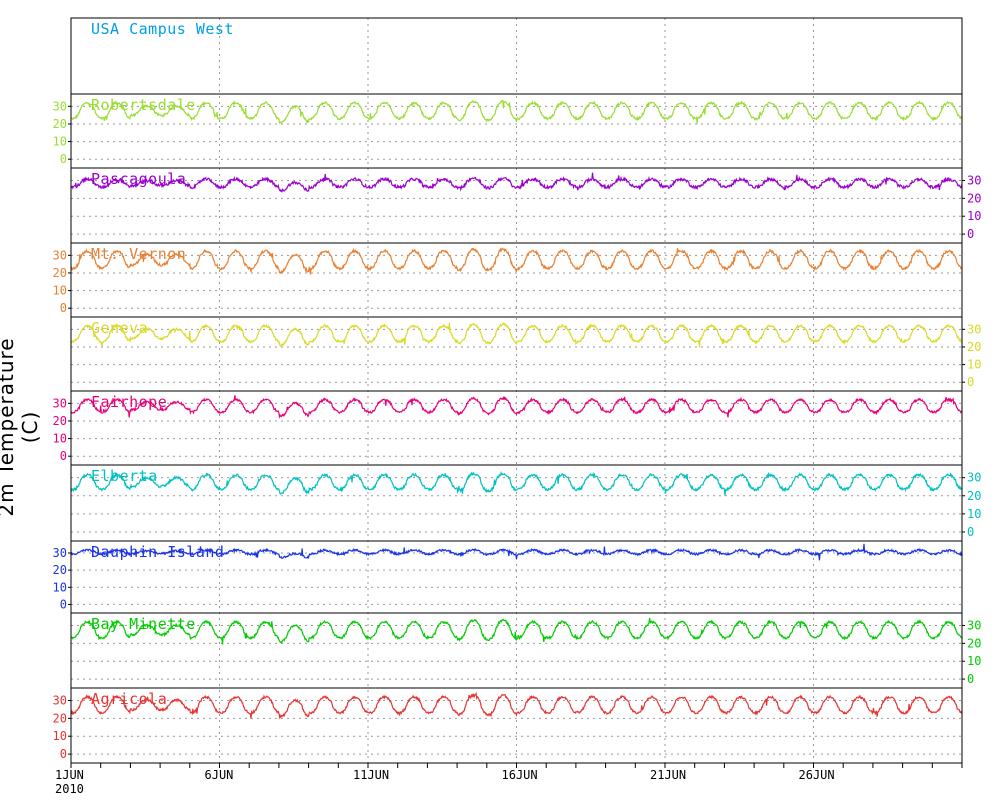 The height and width of the screenshot is (800, 1000). Describe the element at coordinates (119, 328) in the screenshot. I see `panel-label: Geneva` at that location.